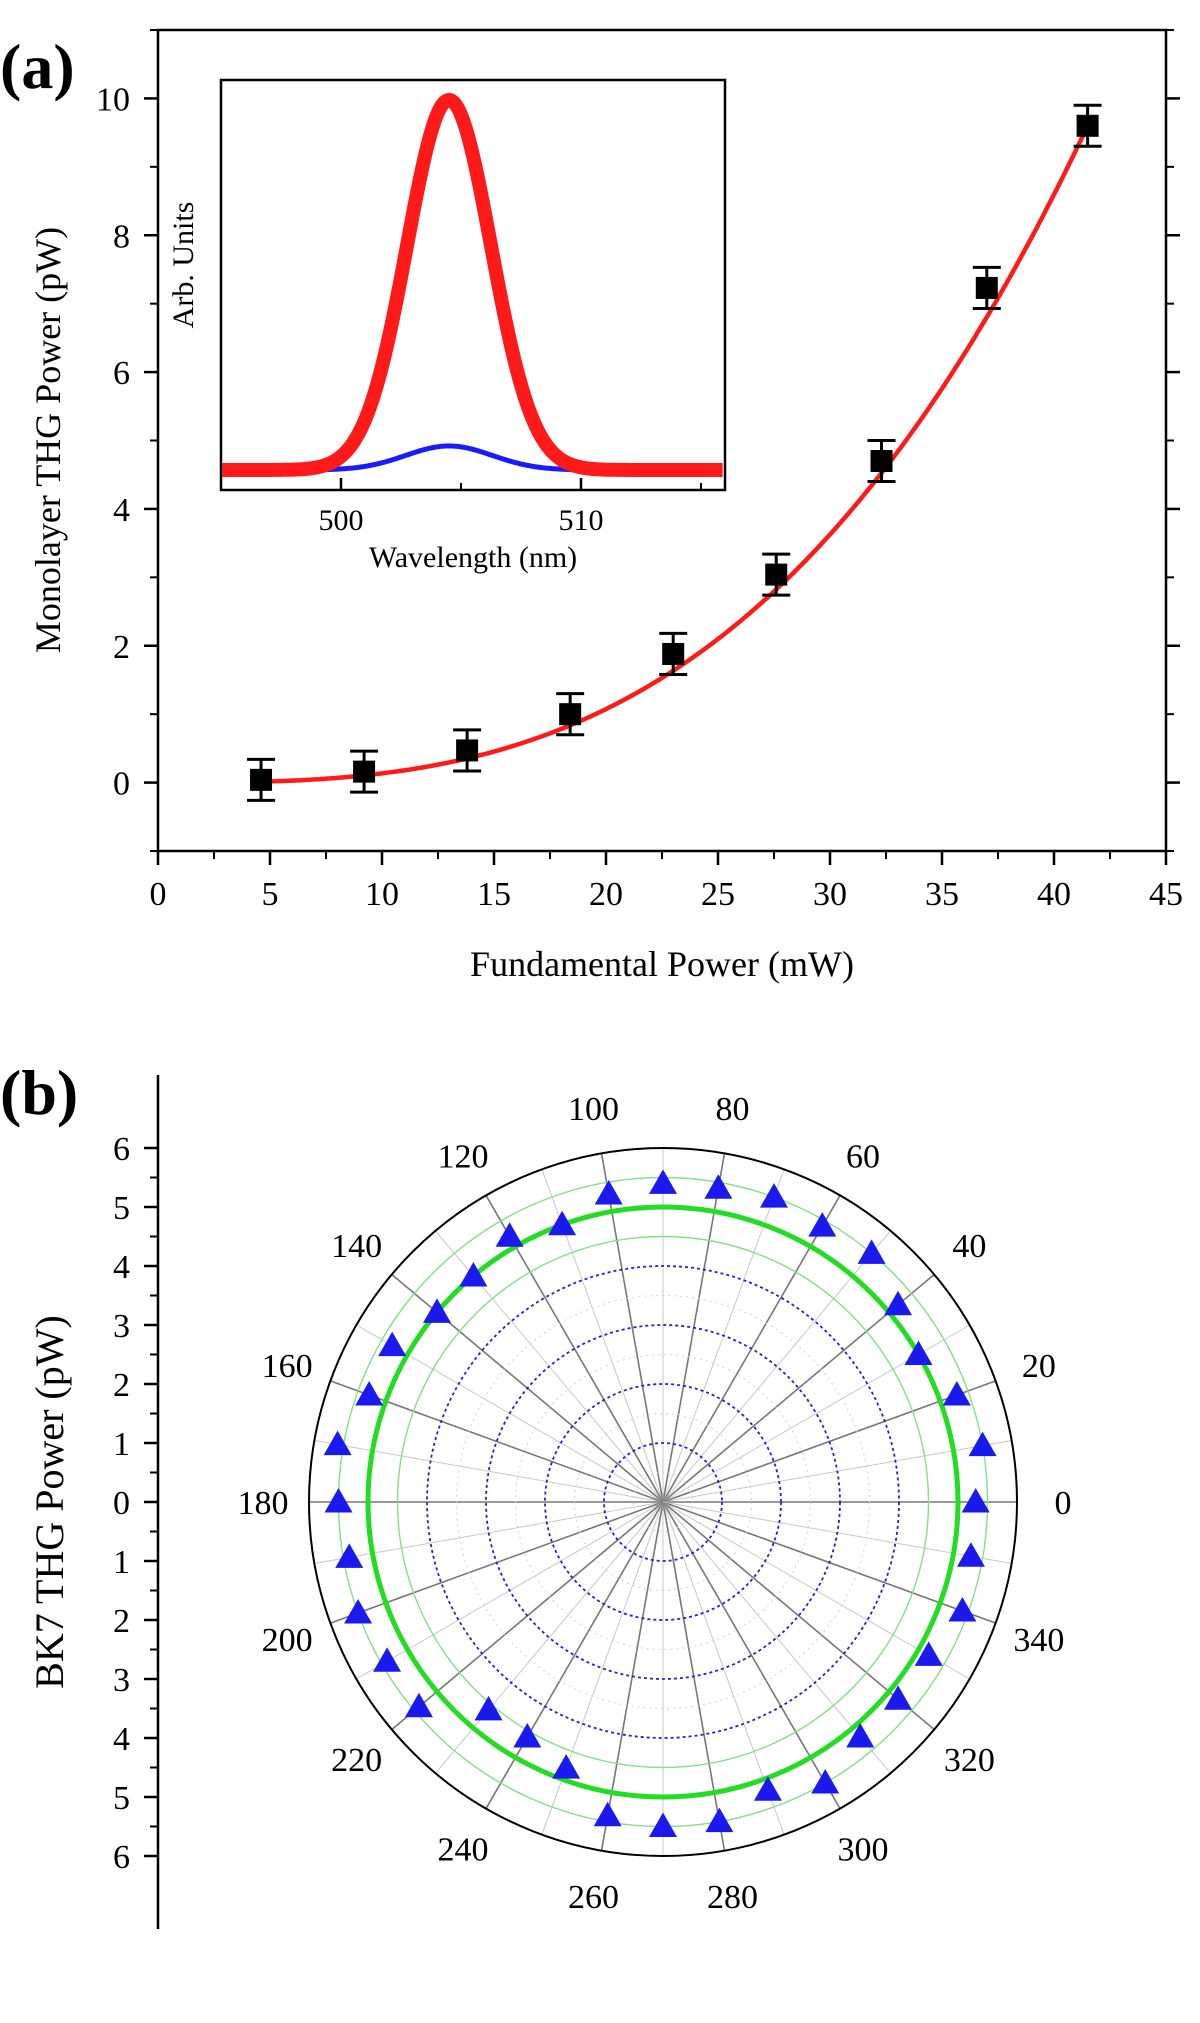  I want to click on radial-tick-label: 0, so click(121, 1503).